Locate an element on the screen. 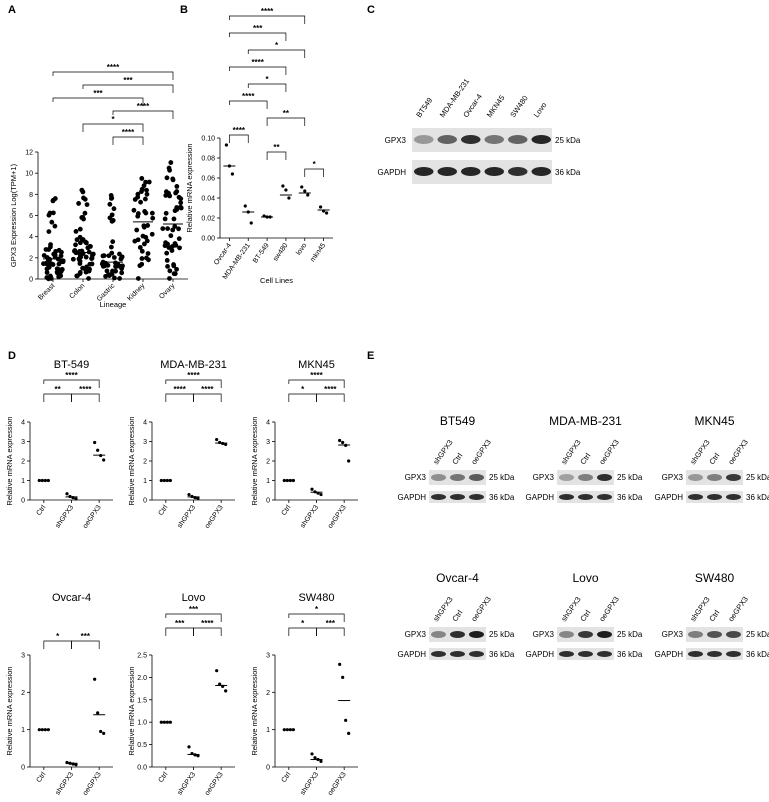  y-axis-title: GPX3 Expression Log(TPM+1) is located at coordinates (13, 215).